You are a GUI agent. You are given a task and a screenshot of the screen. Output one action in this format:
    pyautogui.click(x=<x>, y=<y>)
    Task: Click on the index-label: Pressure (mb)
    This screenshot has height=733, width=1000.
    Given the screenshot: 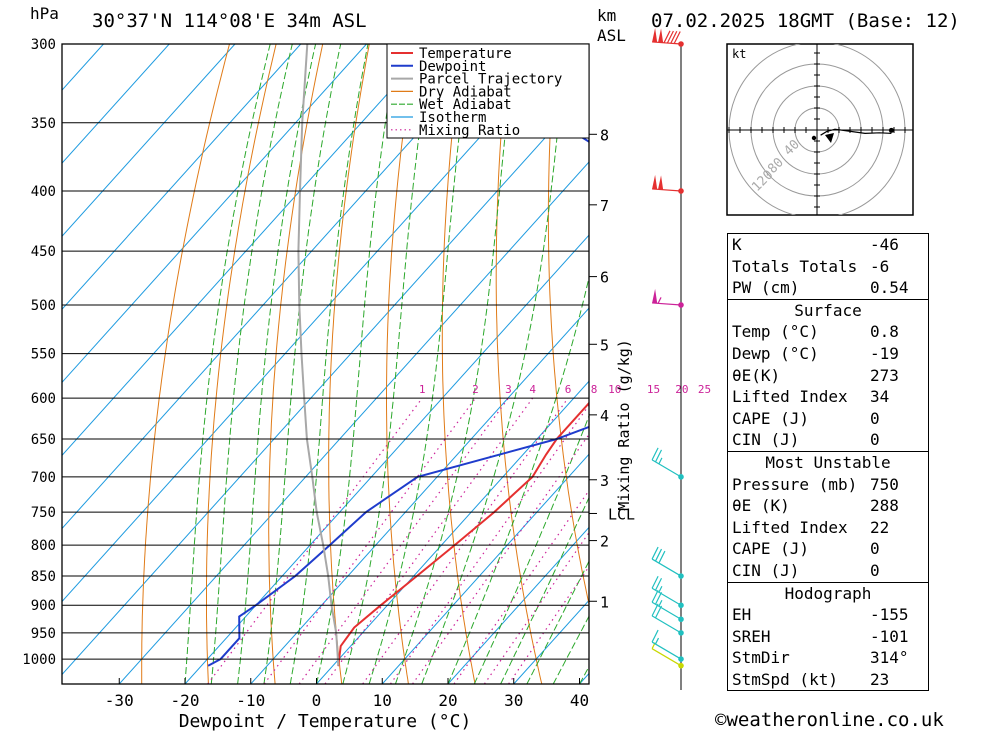 What is the action you would take?
    pyautogui.click(x=795, y=484)
    